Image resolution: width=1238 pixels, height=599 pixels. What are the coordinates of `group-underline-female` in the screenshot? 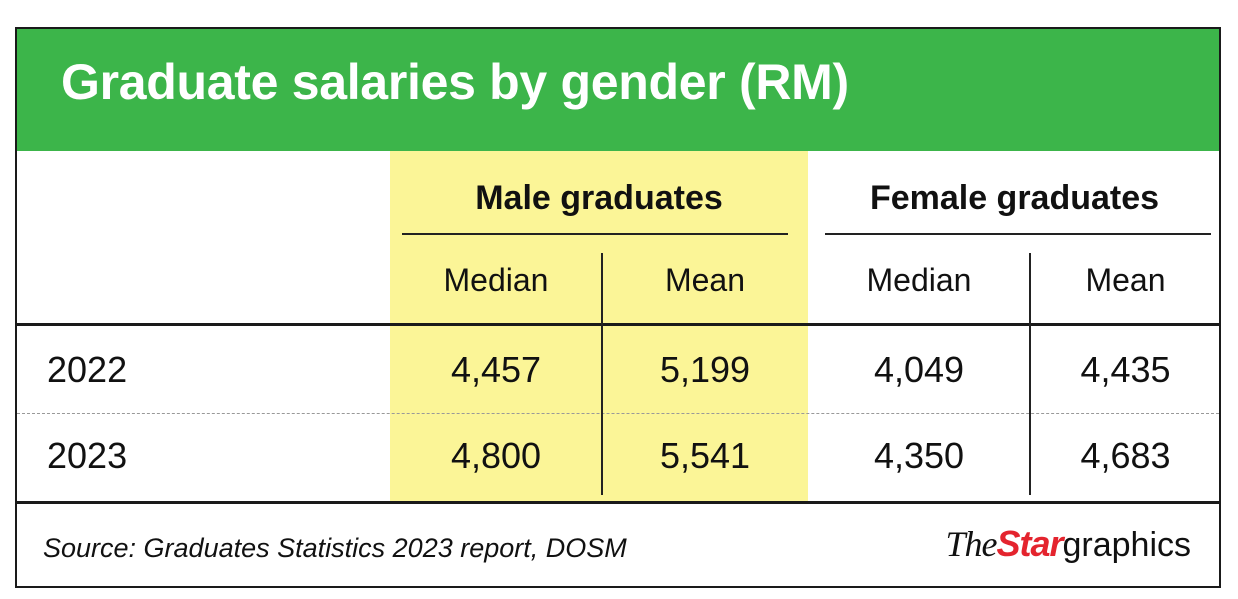 It's located at (1018, 234).